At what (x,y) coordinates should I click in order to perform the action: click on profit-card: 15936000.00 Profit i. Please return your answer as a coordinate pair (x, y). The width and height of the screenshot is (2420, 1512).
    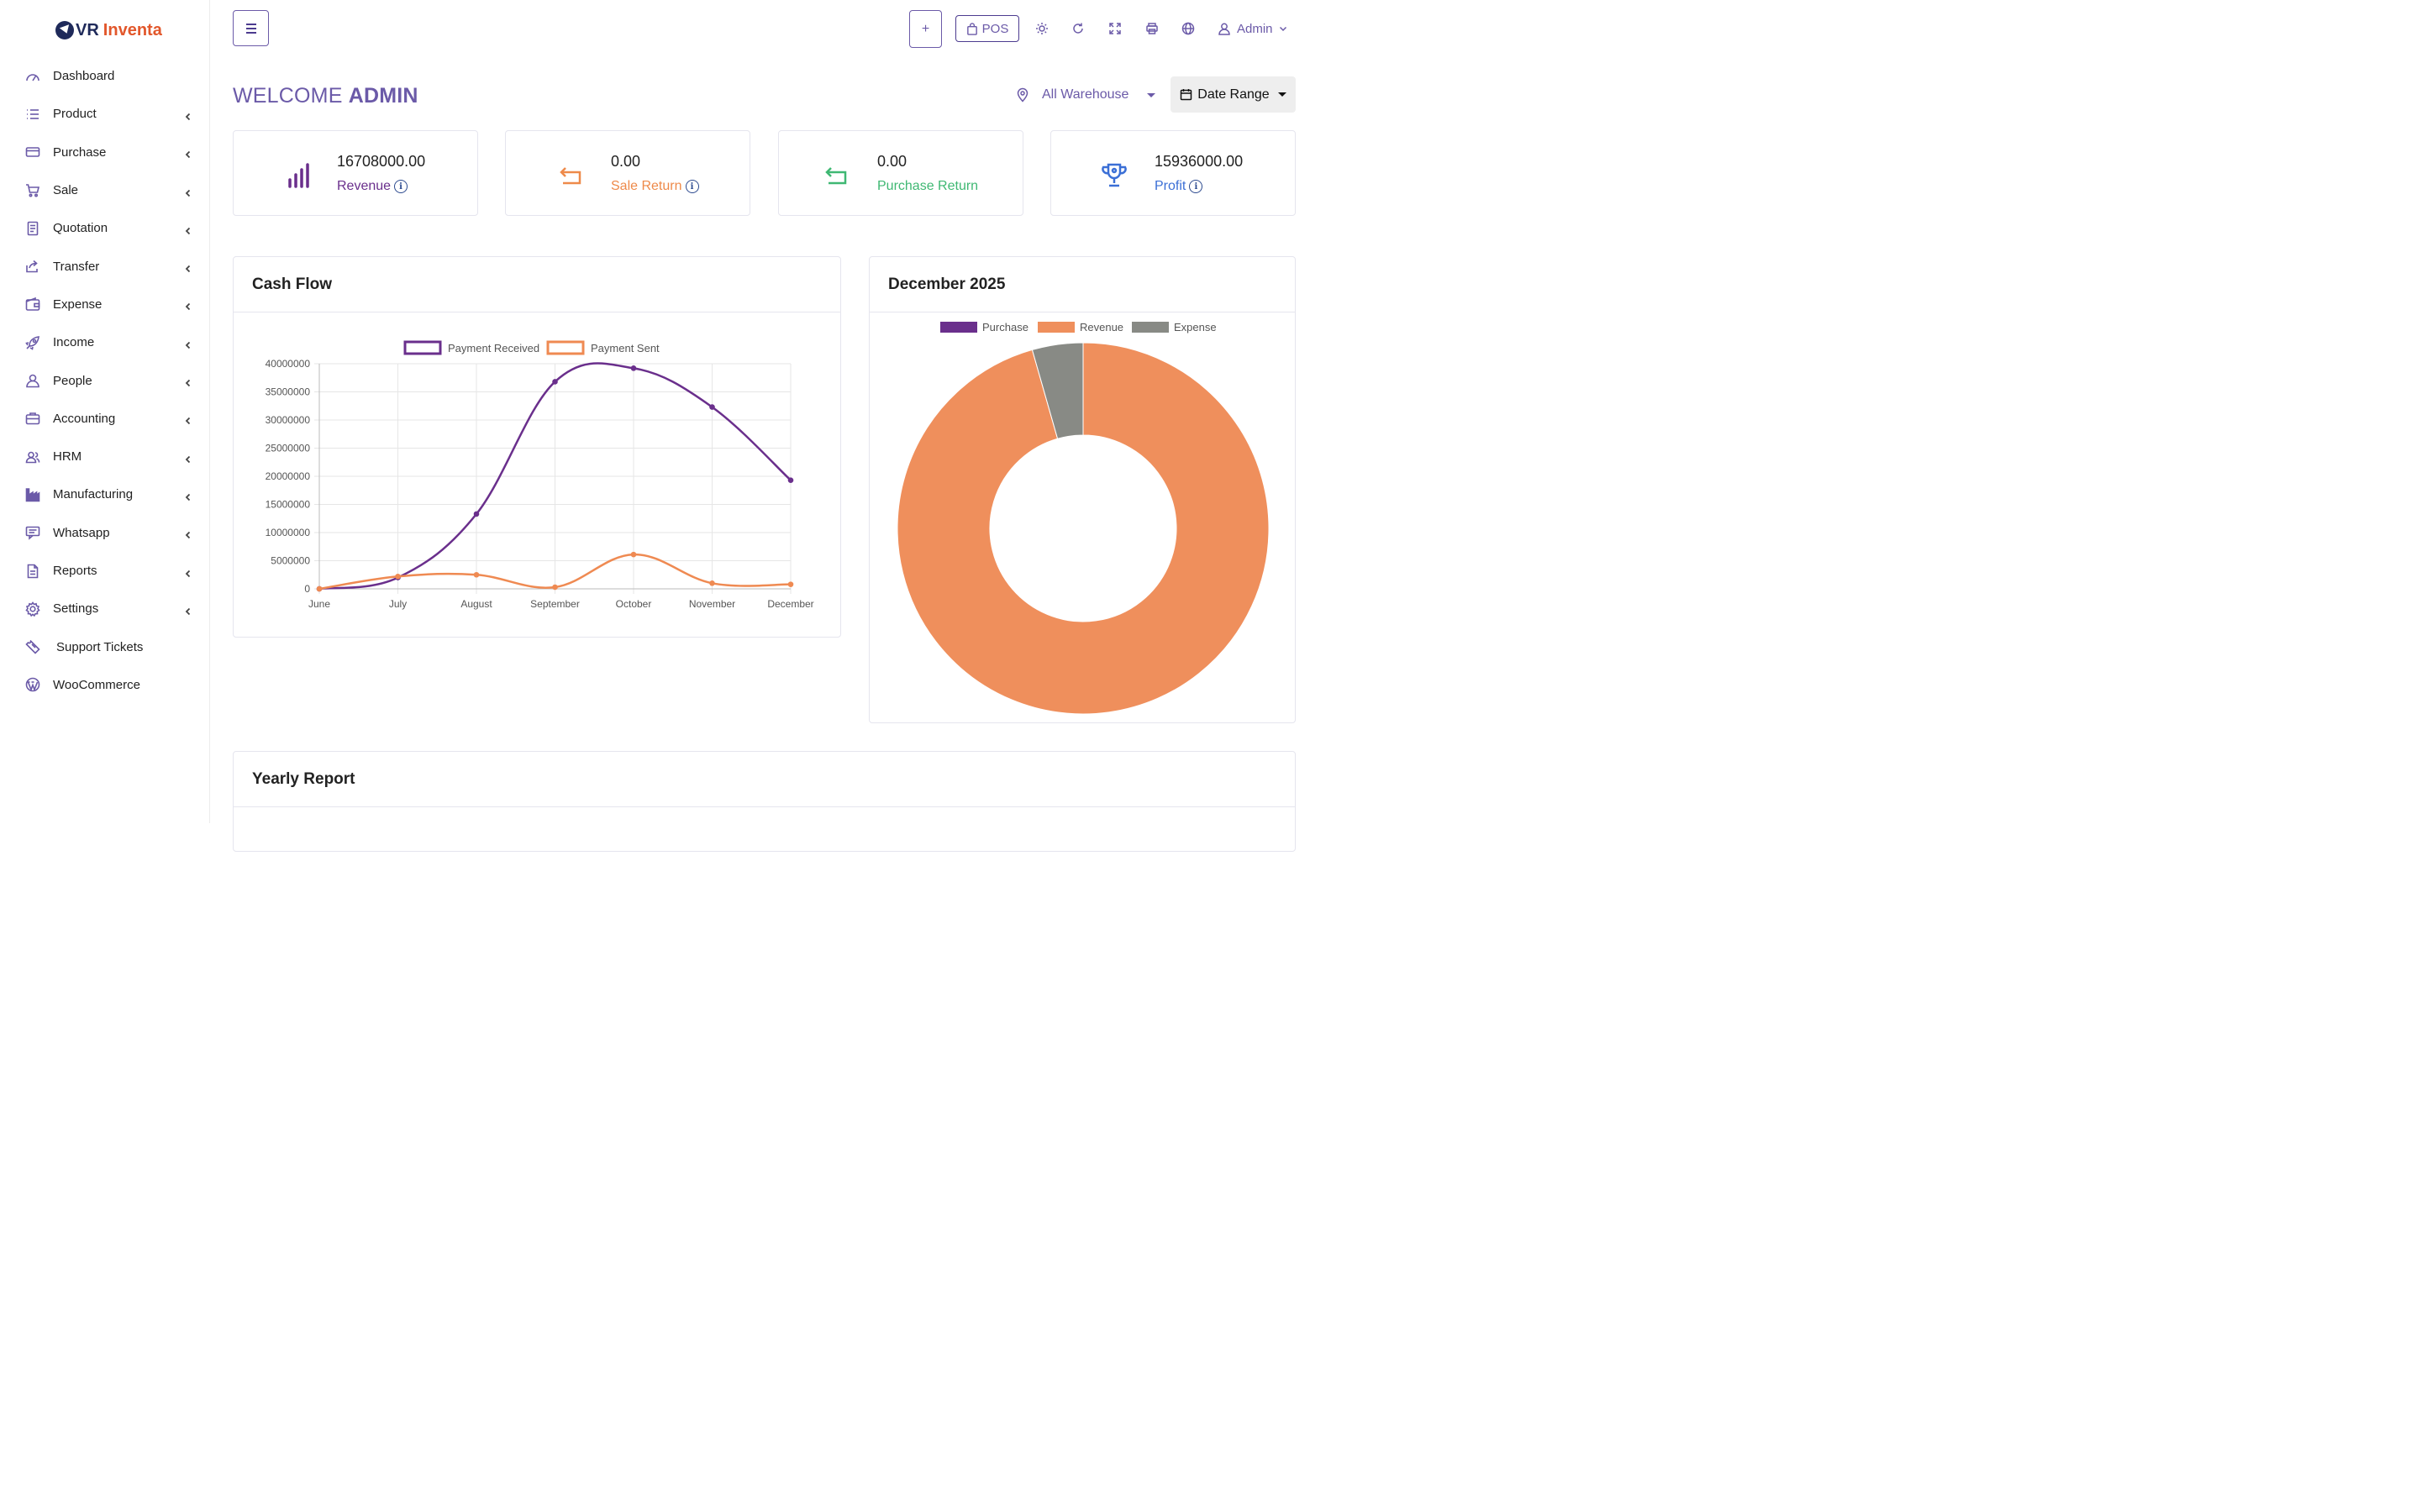
    Looking at the image, I should click on (1173, 173).